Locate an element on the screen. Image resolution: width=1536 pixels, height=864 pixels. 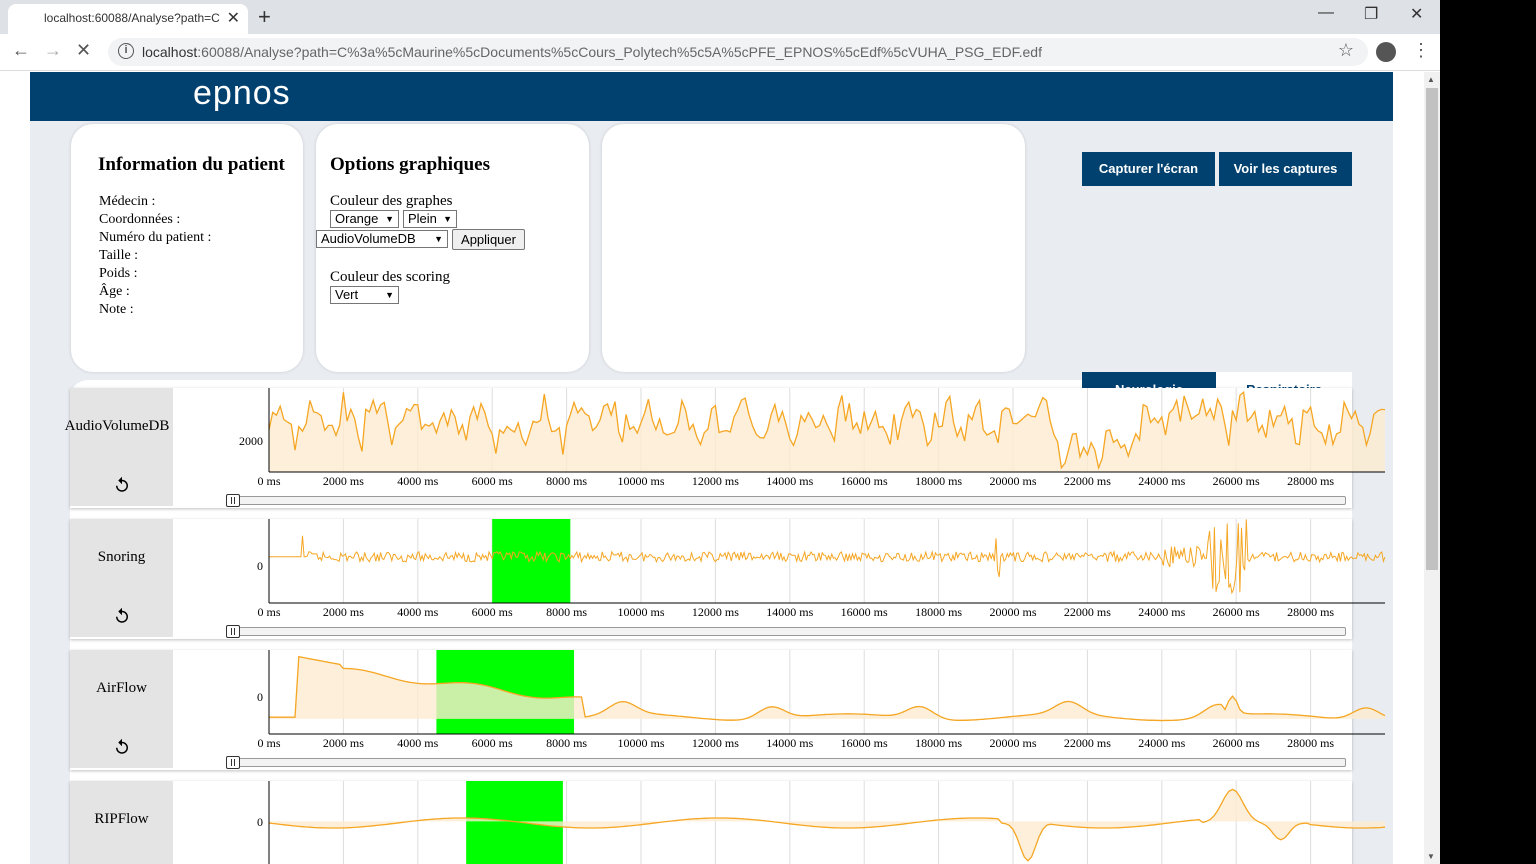
menu-icon: ⋮ is located at coordinates (1421, 50).